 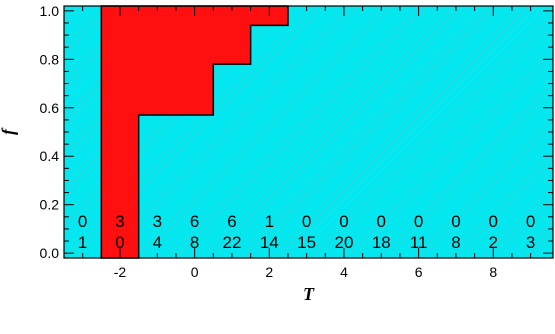 What do you see at coordinates (50, 253) in the screenshot?
I see `y-tick-label: 0.0` at bounding box center [50, 253].